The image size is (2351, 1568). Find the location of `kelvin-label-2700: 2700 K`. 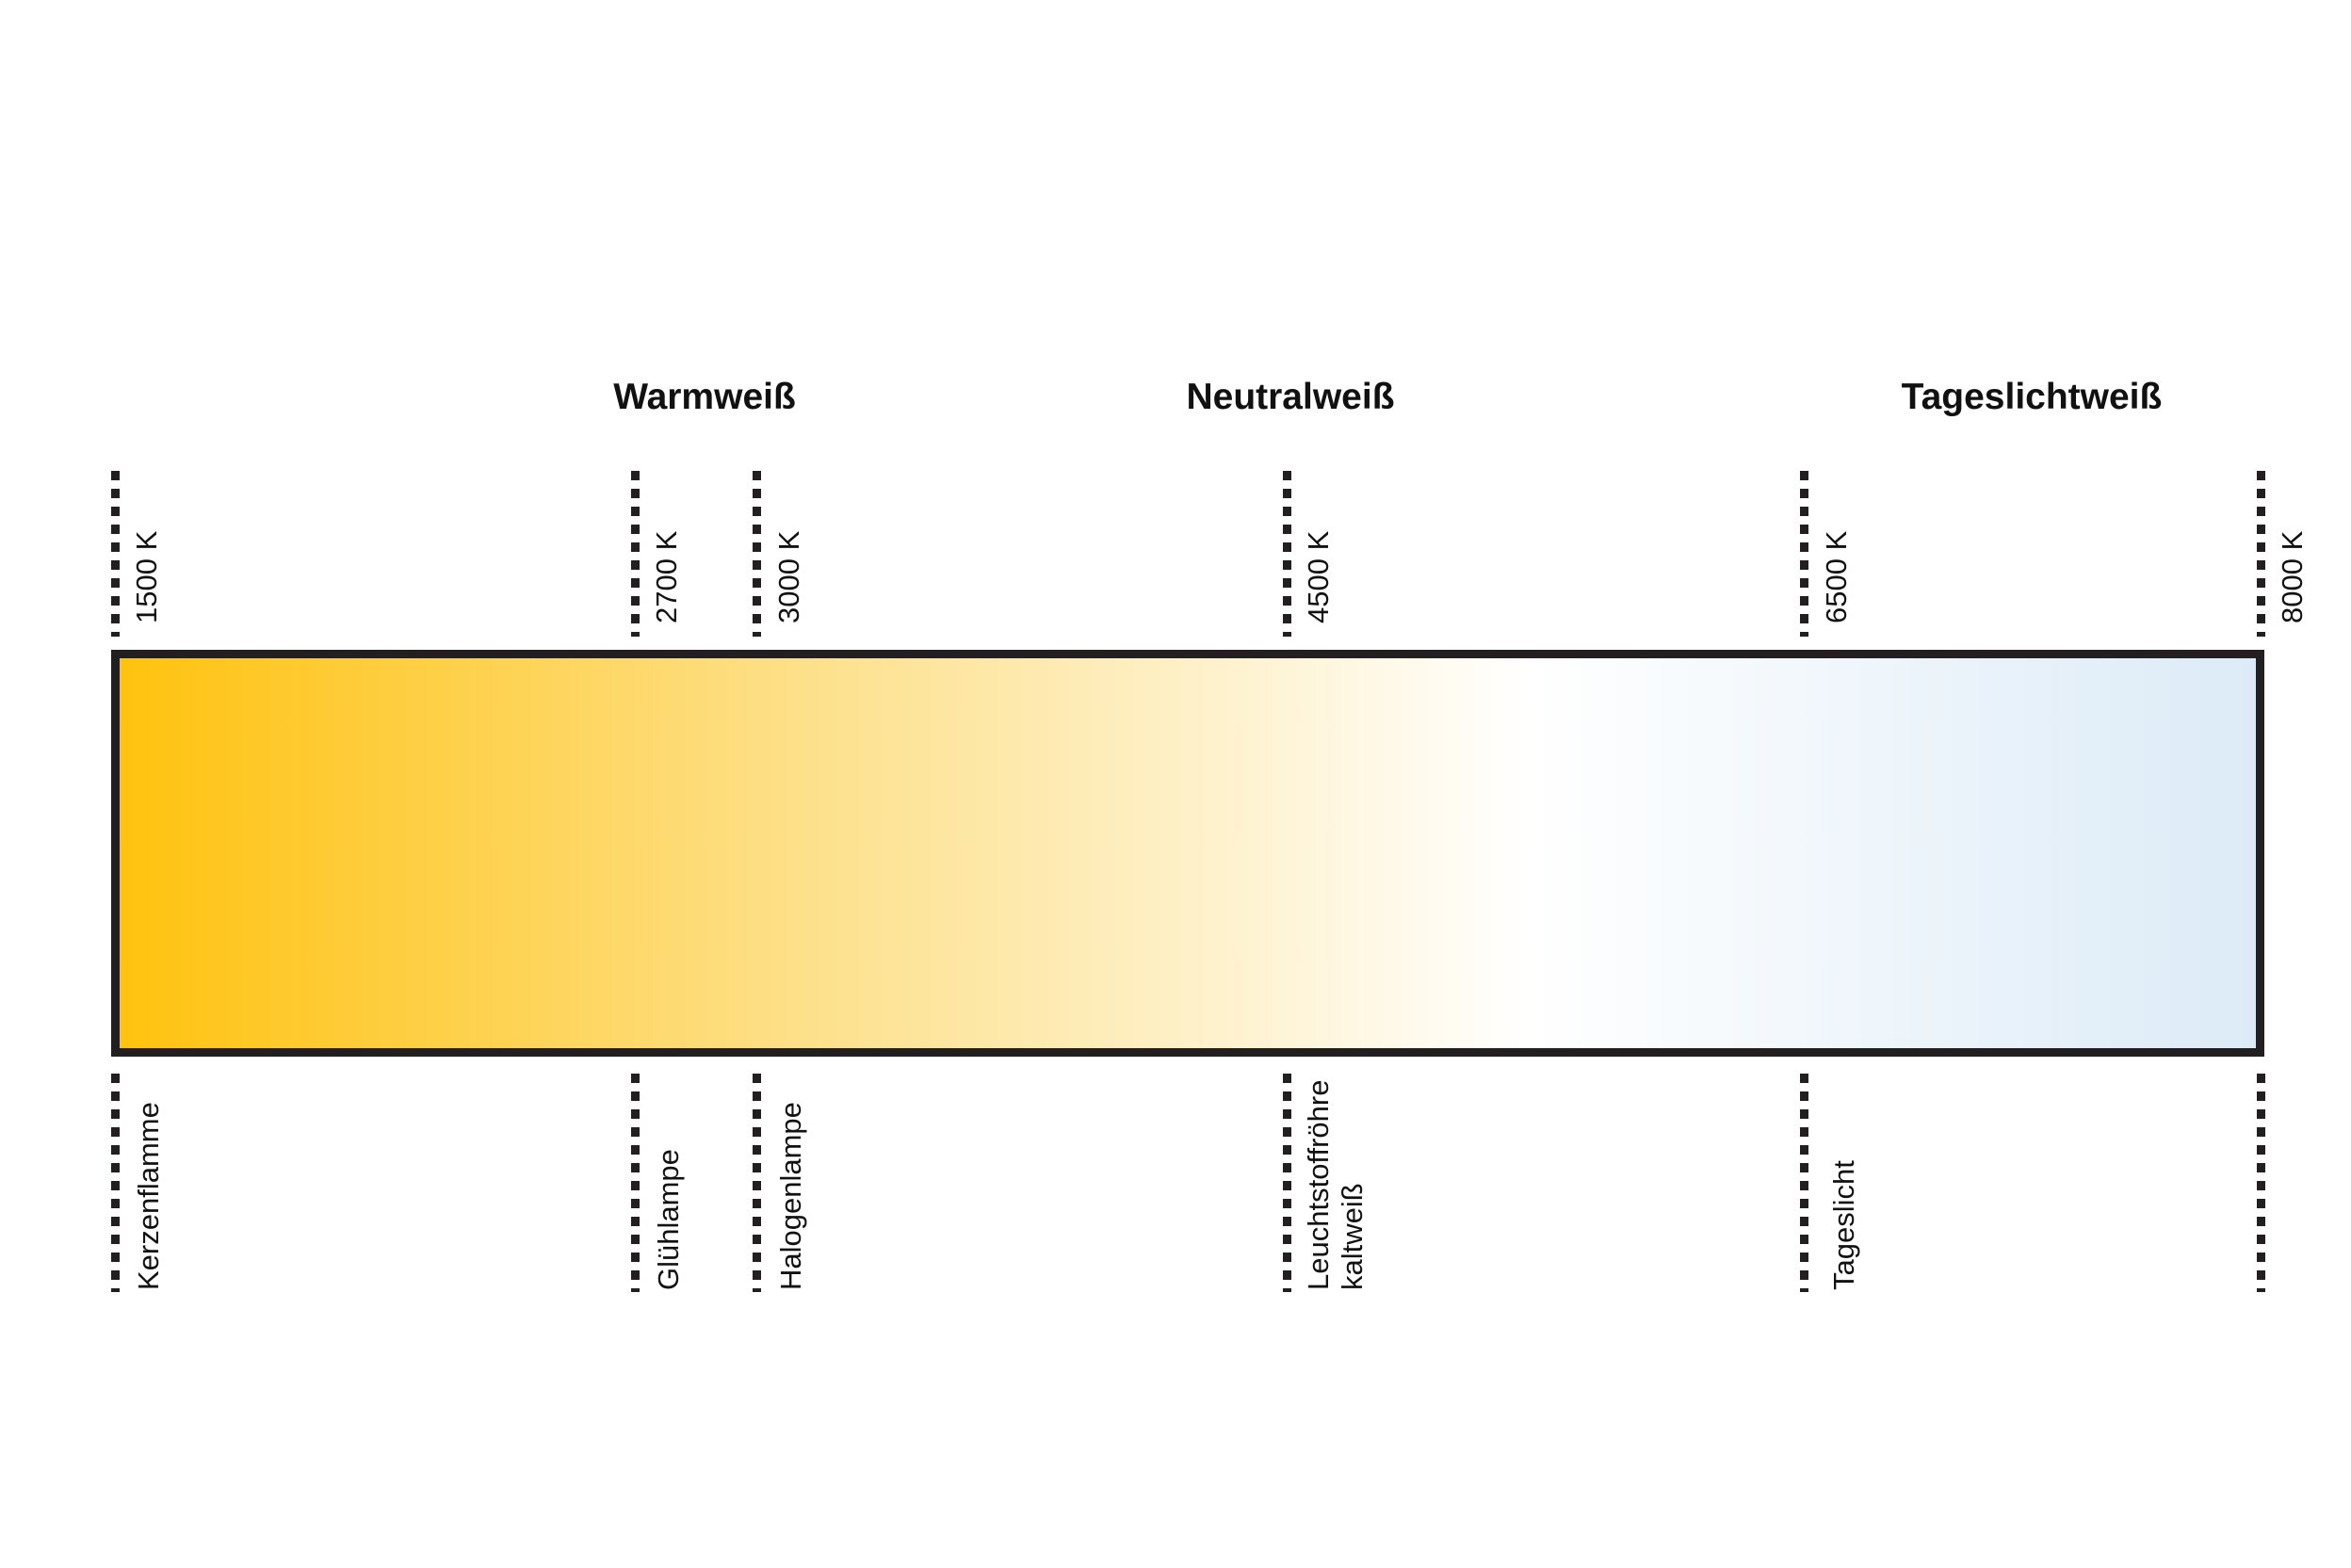

kelvin-label-2700: 2700 K is located at coordinates (666, 576).